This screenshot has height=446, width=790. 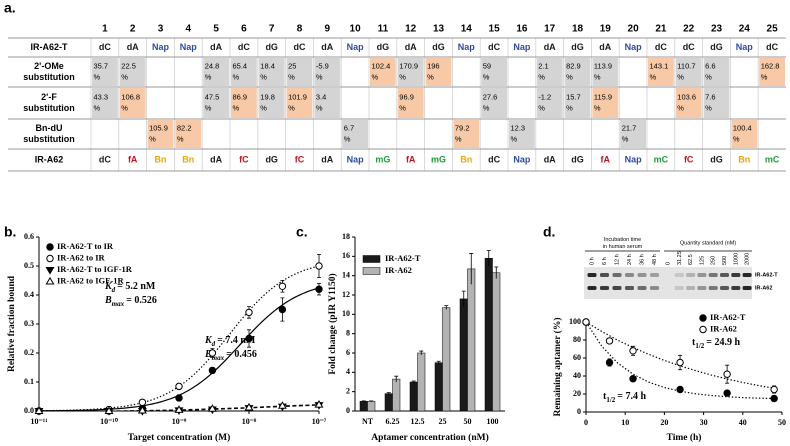 I want to click on cell-value: 19.8, so click(x=267, y=96).